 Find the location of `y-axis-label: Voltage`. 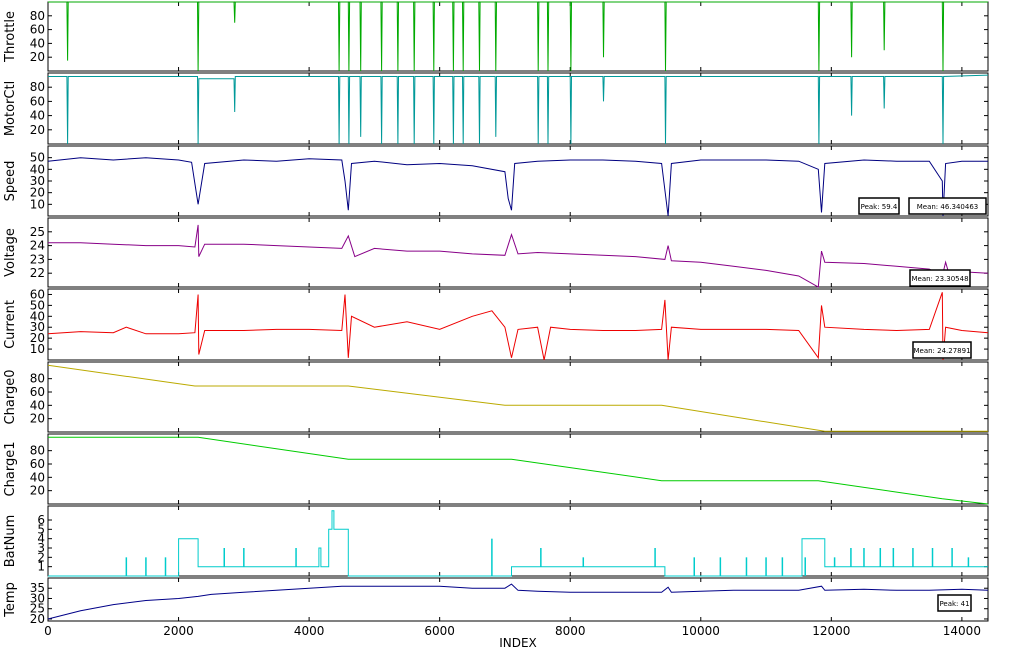

y-axis-label: Voltage is located at coordinates (10, 252).